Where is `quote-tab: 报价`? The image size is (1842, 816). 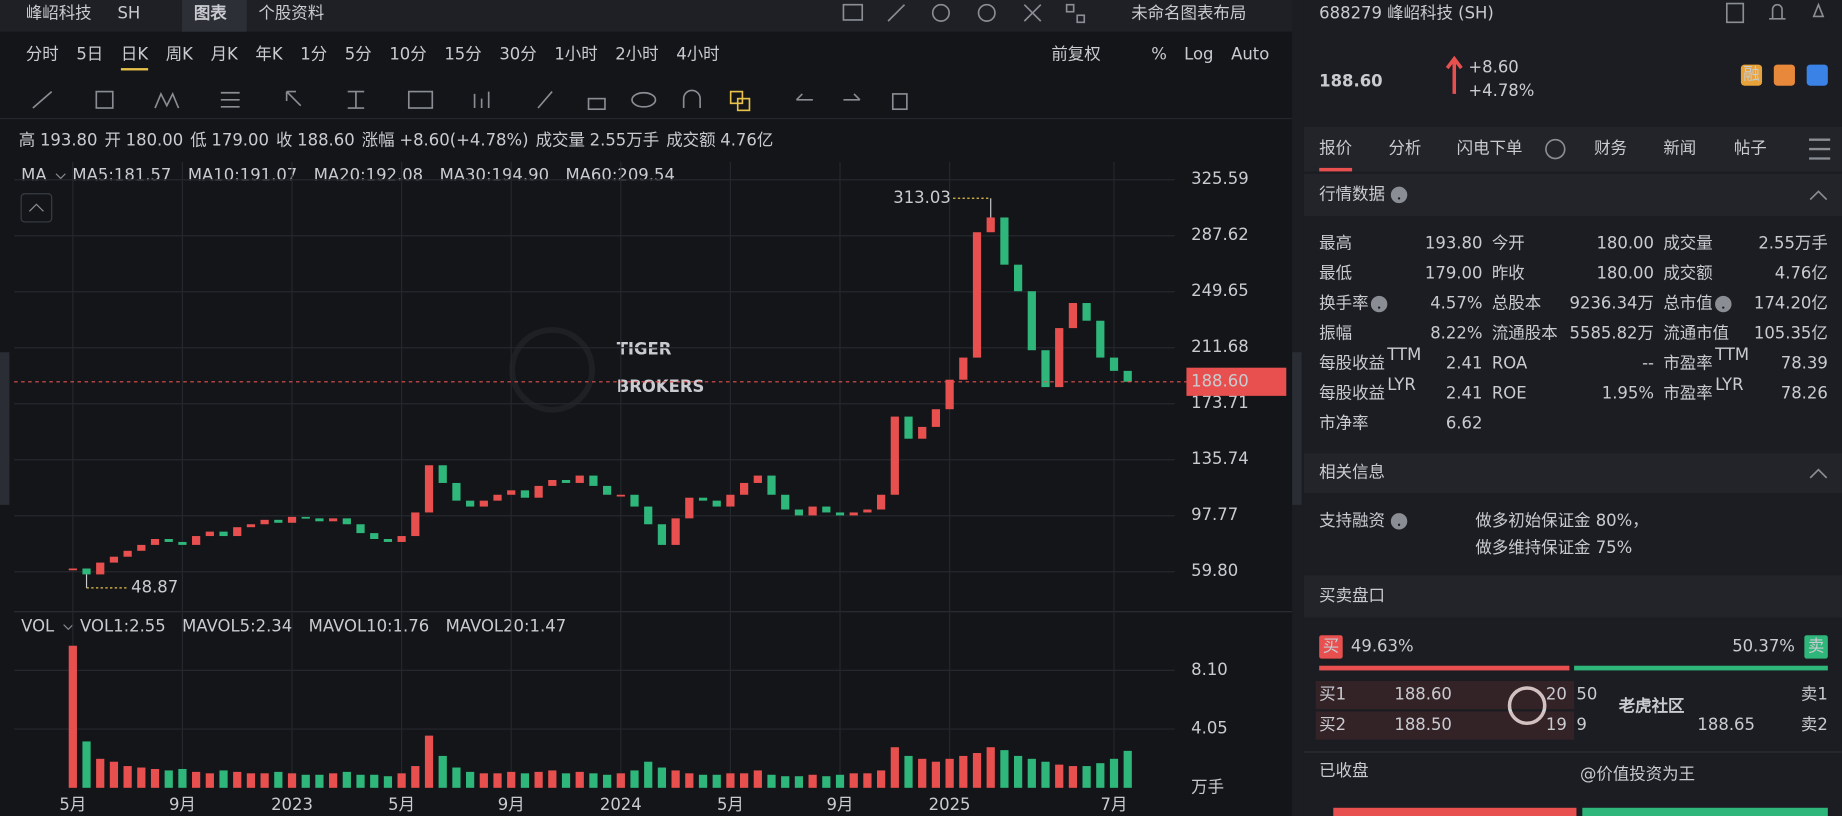
quote-tab: 报价 is located at coordinates (1335, 148).